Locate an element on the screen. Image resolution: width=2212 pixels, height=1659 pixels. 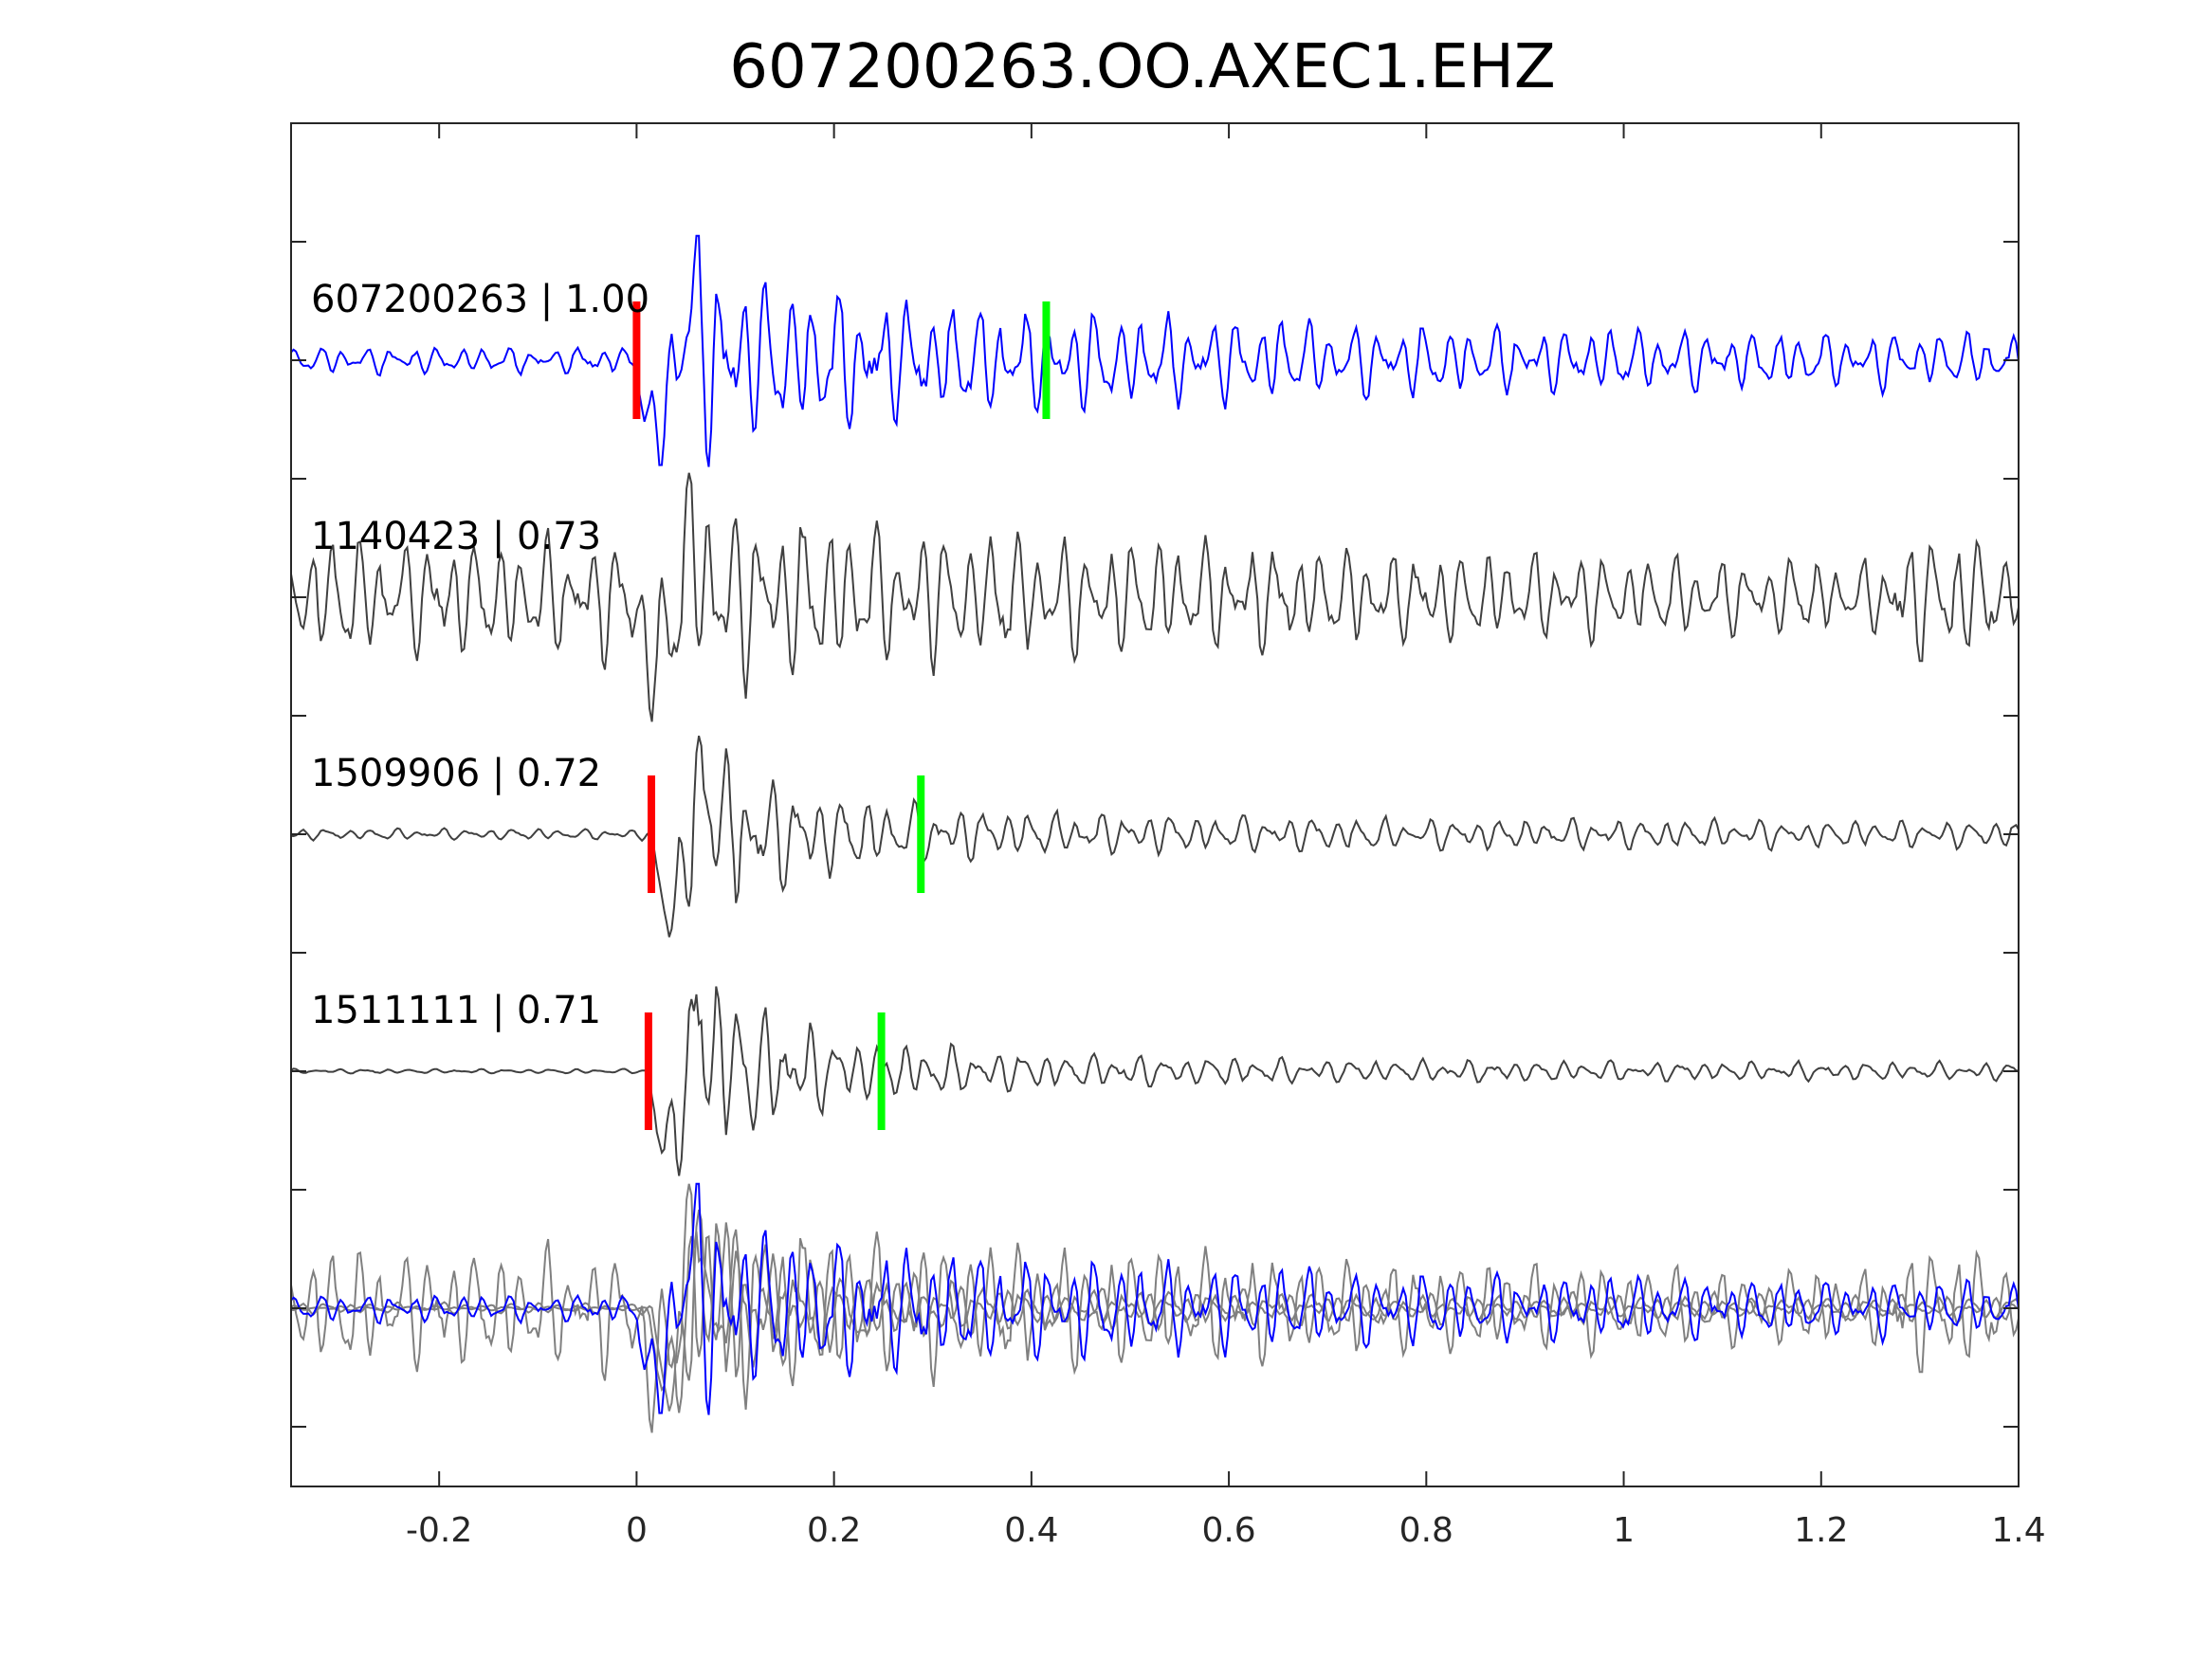
x-tick-label: 0.2 is located at coordinates (834, 1530).